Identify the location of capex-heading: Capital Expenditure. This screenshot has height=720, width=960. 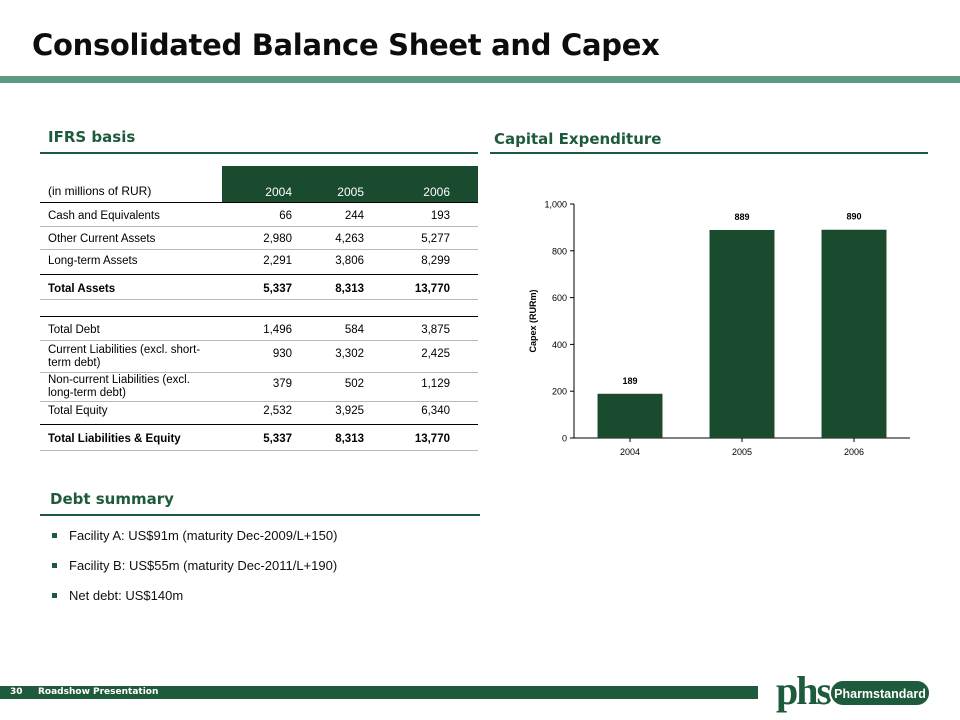
(578, 139).